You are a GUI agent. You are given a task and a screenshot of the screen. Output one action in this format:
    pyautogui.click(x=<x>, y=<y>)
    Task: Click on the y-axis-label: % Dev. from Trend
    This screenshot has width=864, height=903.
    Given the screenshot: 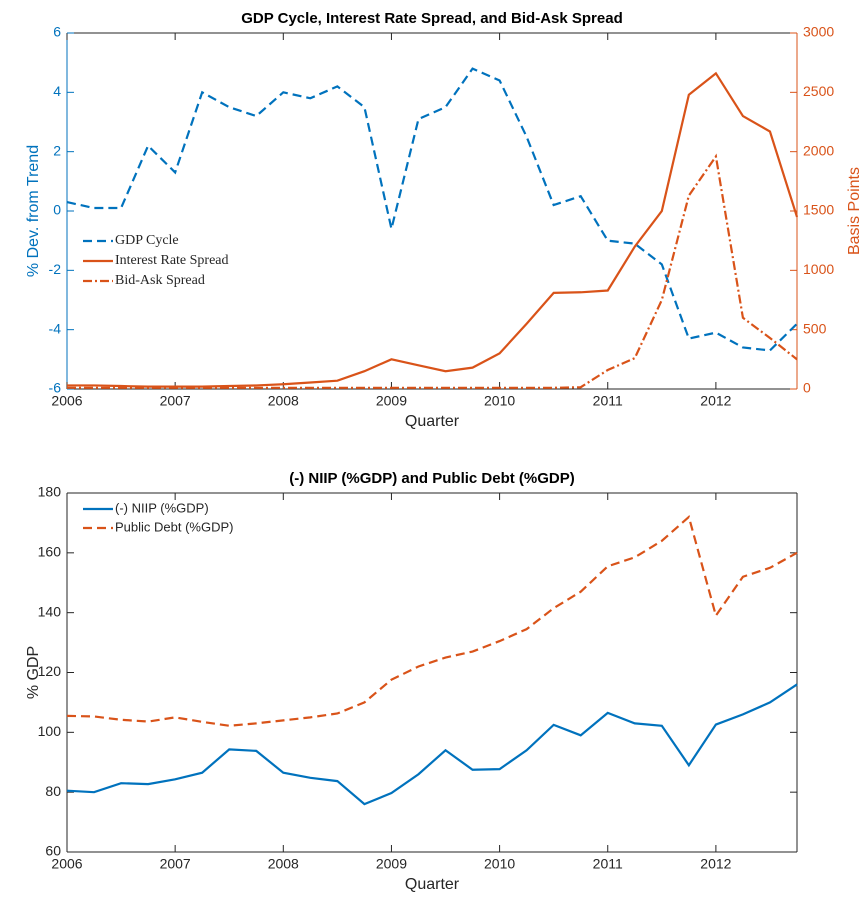 What is the action you would take?
    pyautogui.click(x=33, y=211)
    